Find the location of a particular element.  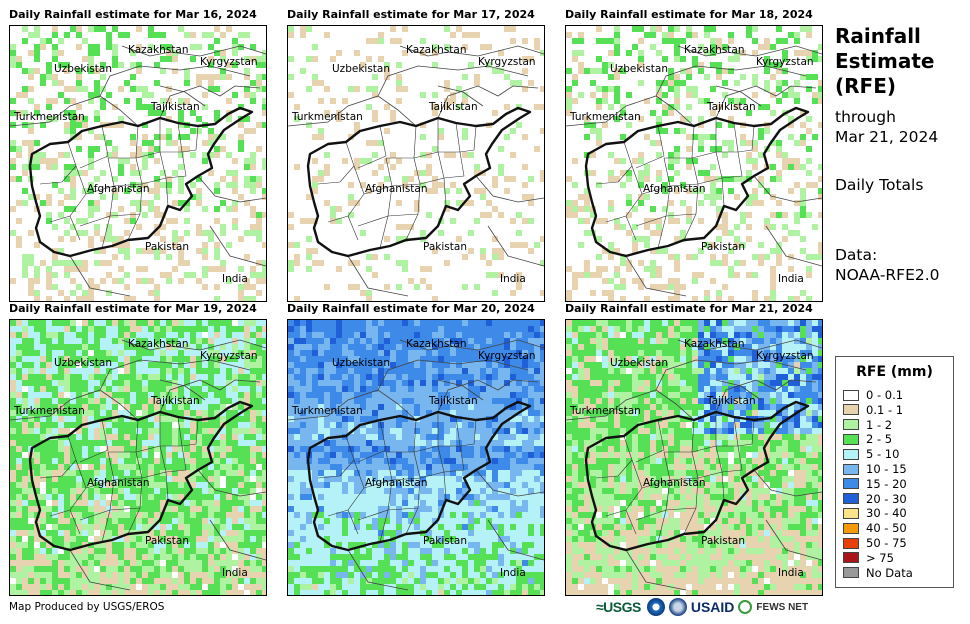

legend-item: 5 - 10 is located at coordinates (871, 454).